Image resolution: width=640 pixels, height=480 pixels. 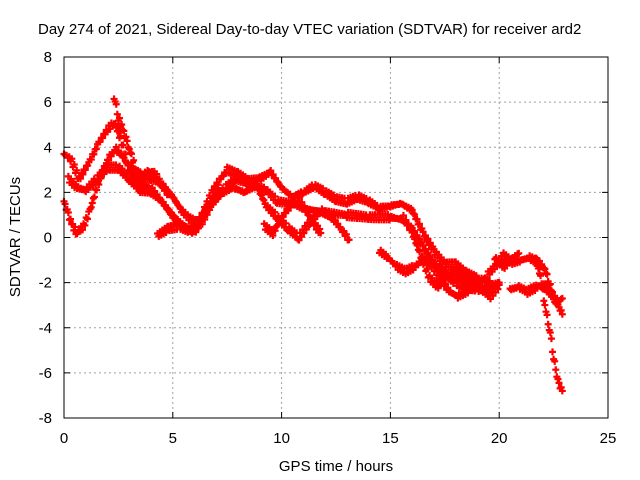 What do you see at coordinates (64, 438) in the screenshot?
I see `x-tick-label: 0` at bounding box center [64, 438].